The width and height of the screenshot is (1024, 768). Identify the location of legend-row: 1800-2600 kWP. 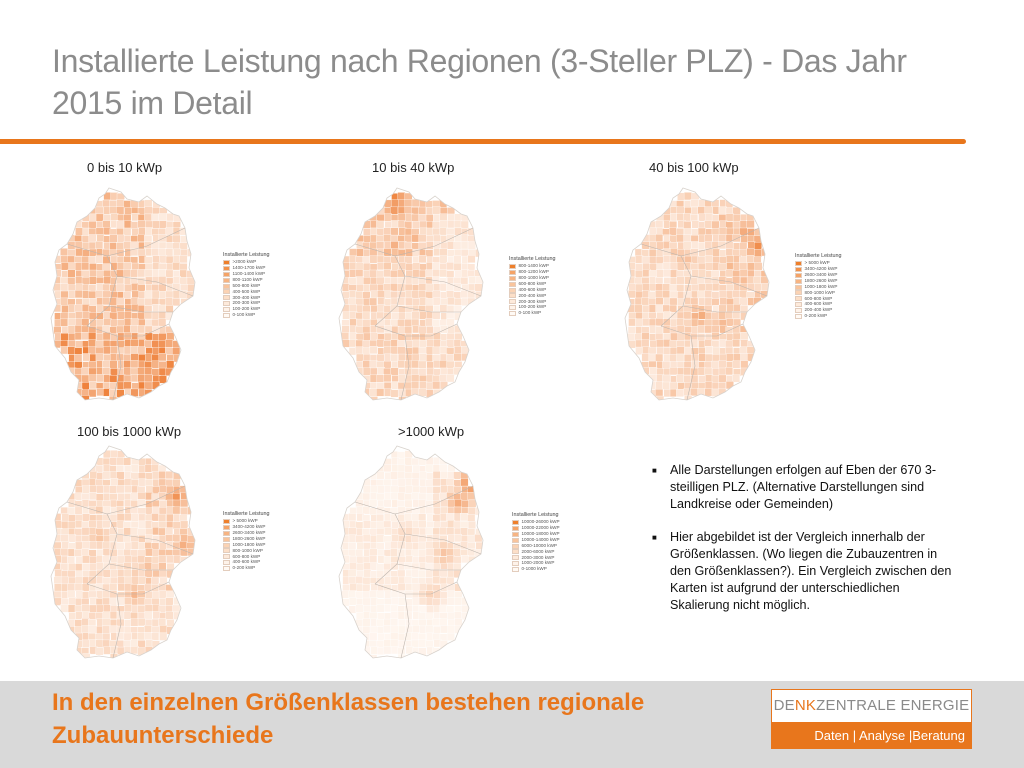
(246, 539).